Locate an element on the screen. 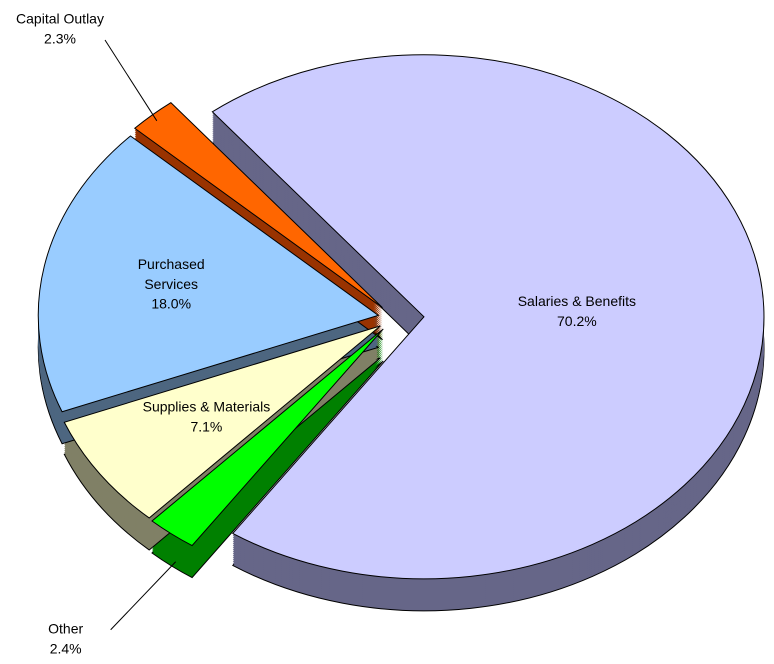 Image resolution: width=774 pixels, height=664 pixels. value-label: 7.1% is located at coordinates (206, 426).